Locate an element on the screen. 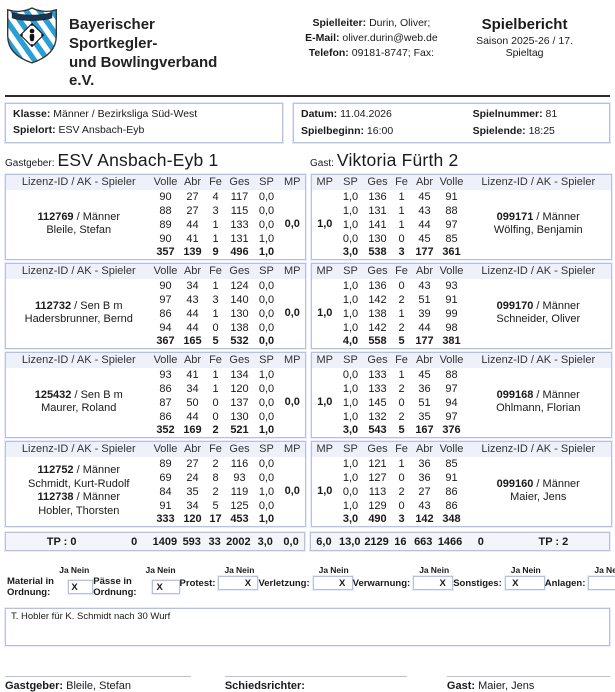 The height and width of the screenshot is (692, 615). score-cell-ges: 136 is located at coordinates (377, 285).